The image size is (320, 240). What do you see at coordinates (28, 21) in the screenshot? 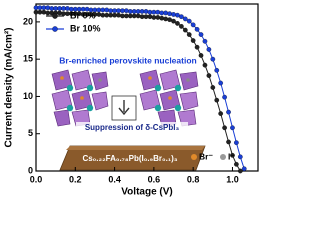
I see `y-tick-label: 20` at bounding box center [28, 21].